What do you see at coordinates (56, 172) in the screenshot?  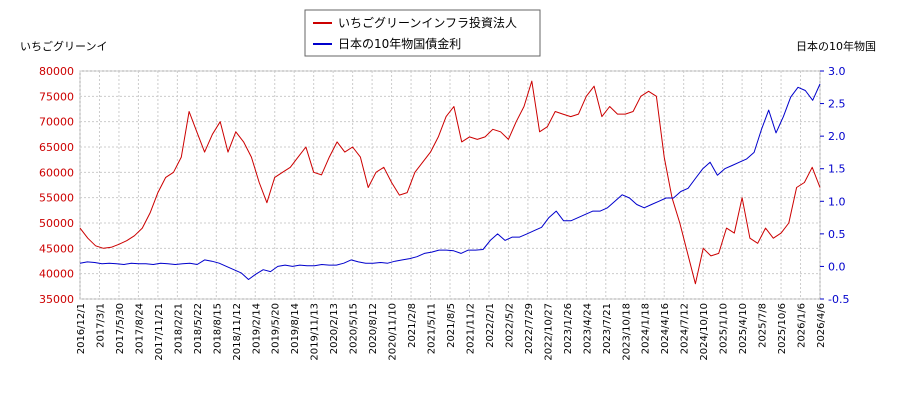 I see `y-left-tick-label: 60000` at bounding box center [56, 172].